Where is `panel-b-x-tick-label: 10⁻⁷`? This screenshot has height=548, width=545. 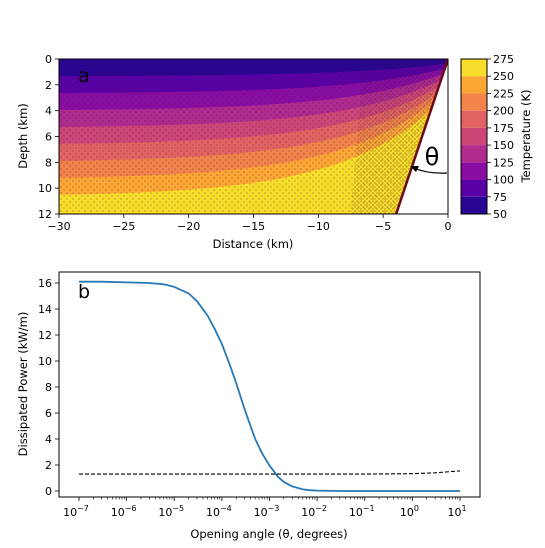 panel-b-x-tick-label: 10⁻⁷ is located at coordinates (76, 511).